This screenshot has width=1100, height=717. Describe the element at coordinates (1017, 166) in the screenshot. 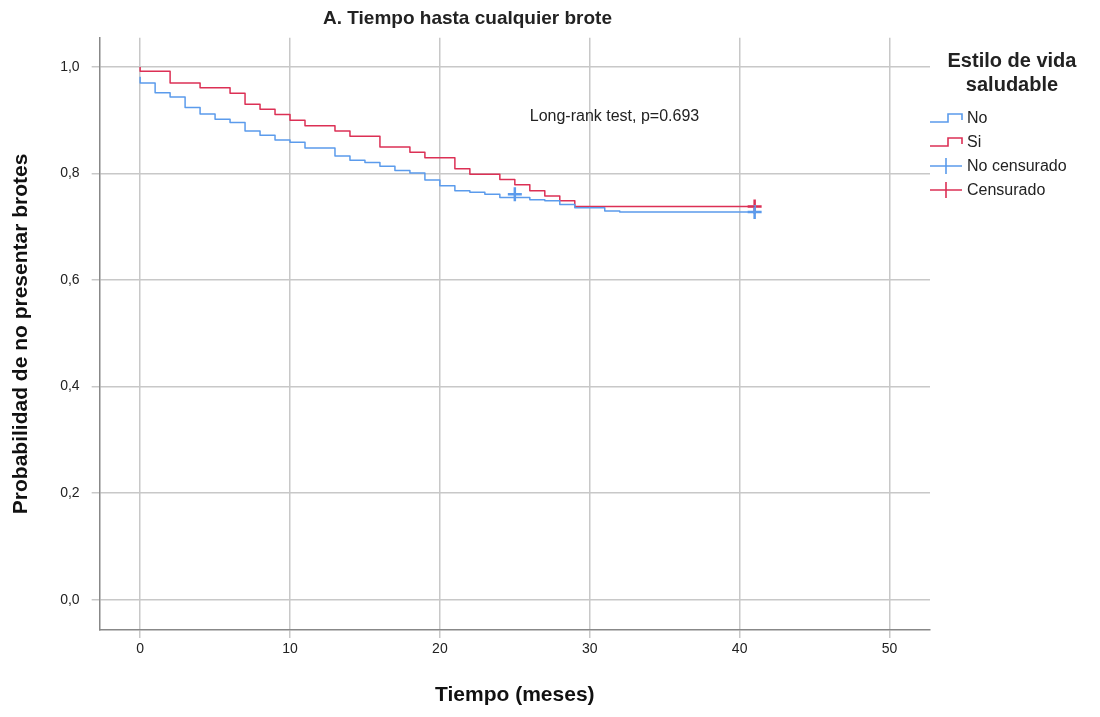

I see `legend-label: No censurado` at that location.